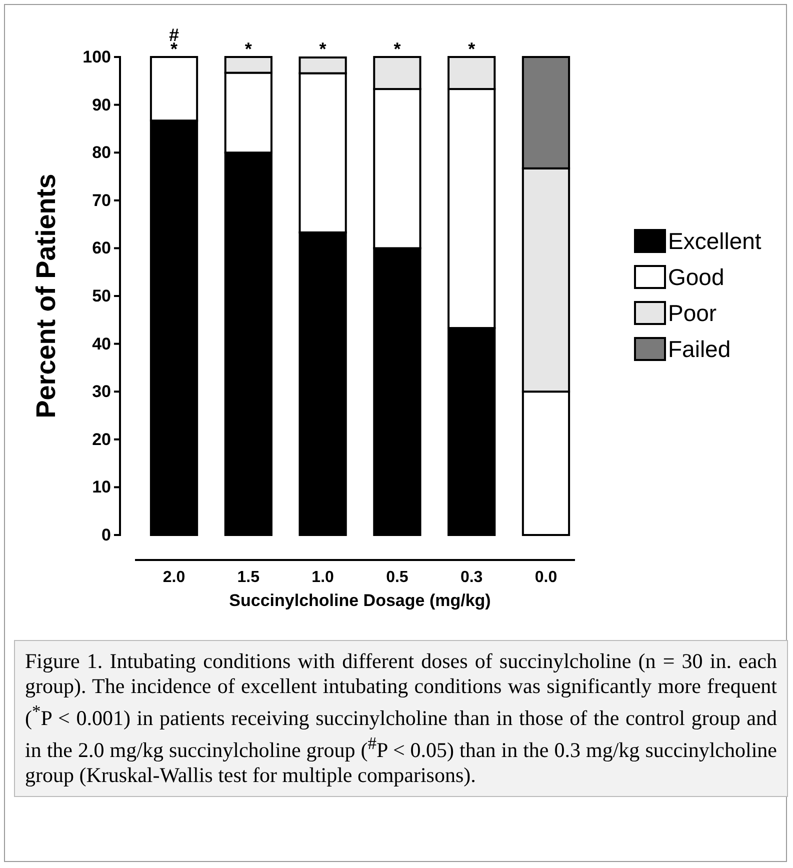 The image size is (793, 868). I want to click on x-tick-label: 1.0, so click(323, 577).